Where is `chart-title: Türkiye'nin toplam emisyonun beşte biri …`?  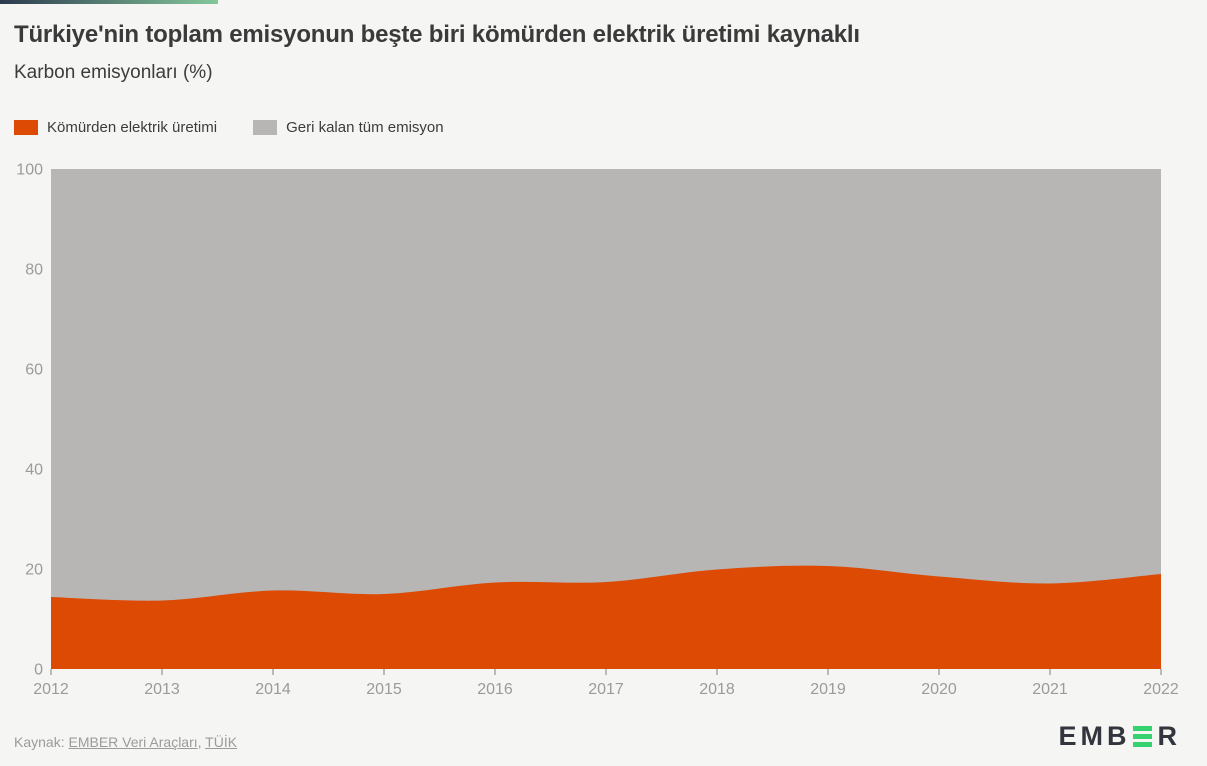 chart-title: Türkiye'nin toplam emisyonun beşte biri … is located at coordinates (437, 34).